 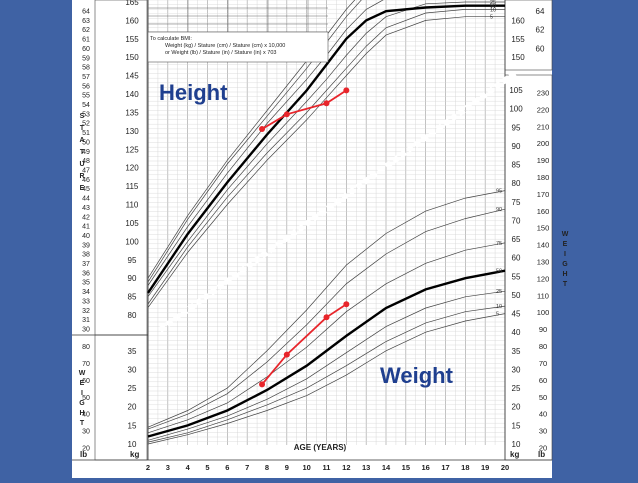 What do you see at coordinates (518, 39) in the screenshot?
I see `stature-cm-tick-right: 155` at bounding box center [518, 39].